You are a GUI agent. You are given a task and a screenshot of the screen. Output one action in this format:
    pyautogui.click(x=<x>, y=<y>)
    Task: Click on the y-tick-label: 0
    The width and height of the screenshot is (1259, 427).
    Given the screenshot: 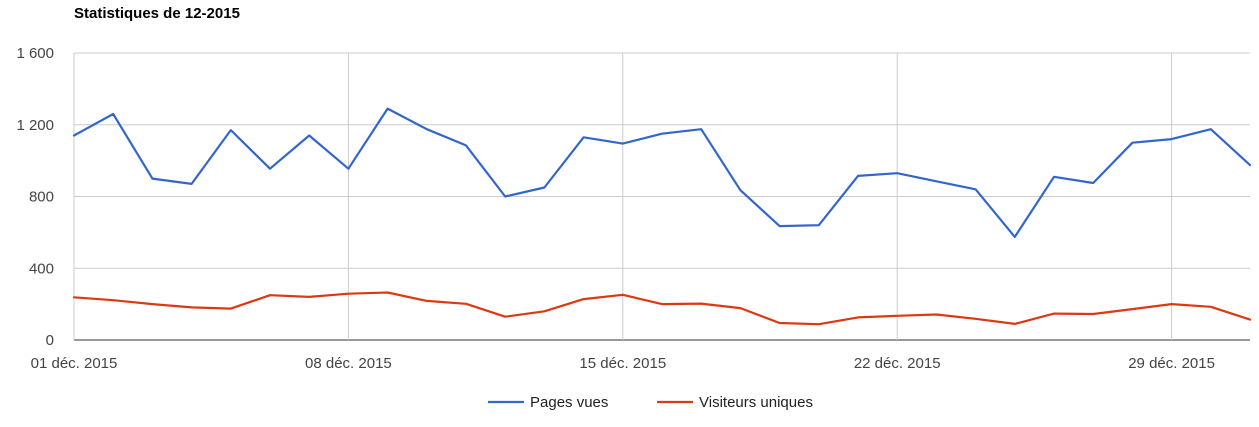 What is the action you would take?
    pyautogui.click(x=50, y=340)
    